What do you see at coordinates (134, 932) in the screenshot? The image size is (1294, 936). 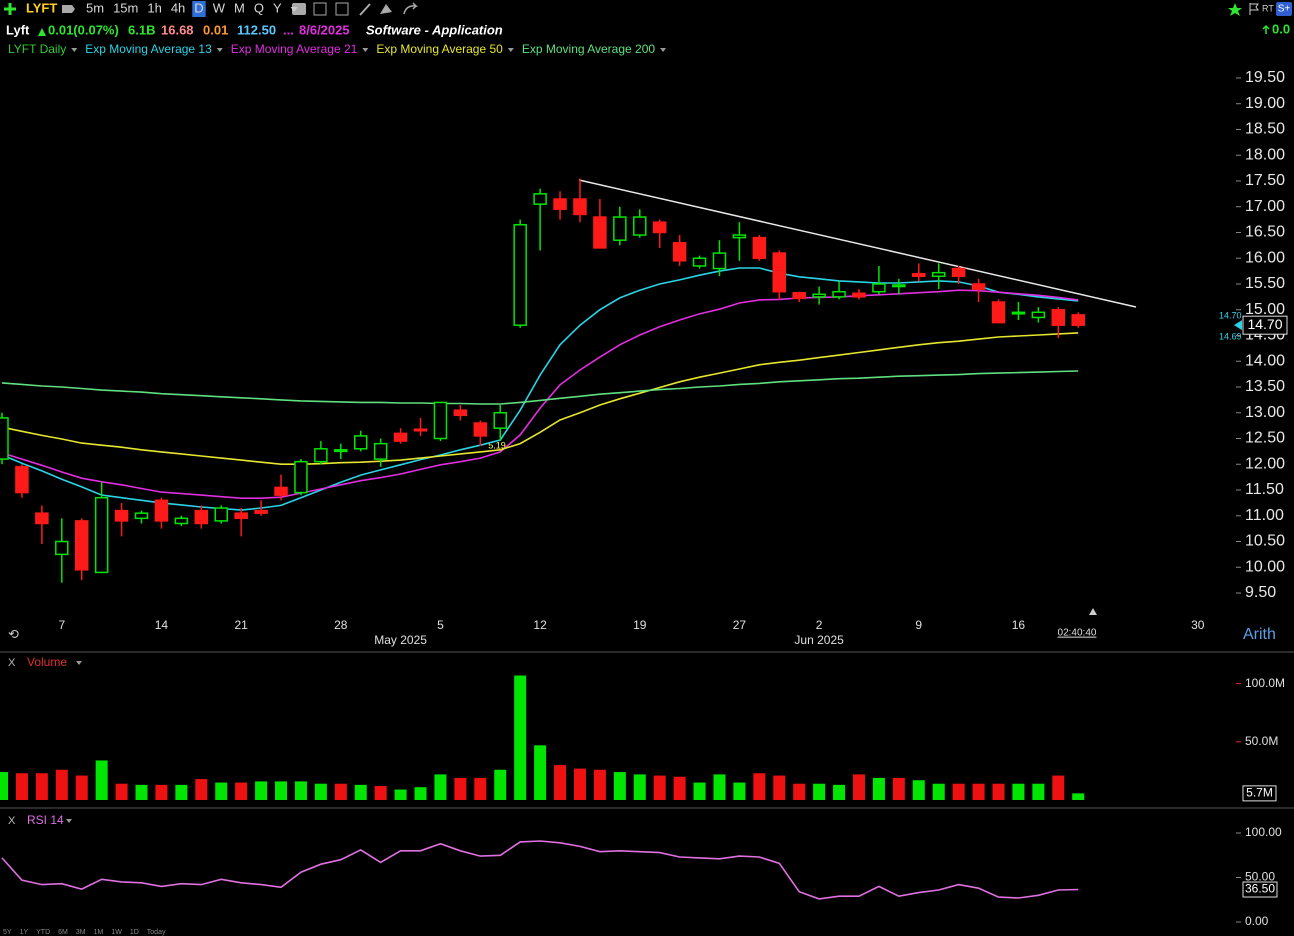 I see `range-button: 1D` at bounding box center [134, 932].